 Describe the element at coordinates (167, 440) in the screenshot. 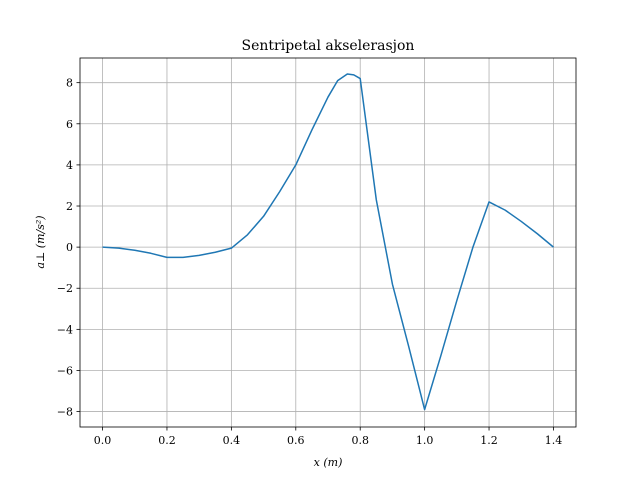

I see `x-tick-label: 0.2` at that location.